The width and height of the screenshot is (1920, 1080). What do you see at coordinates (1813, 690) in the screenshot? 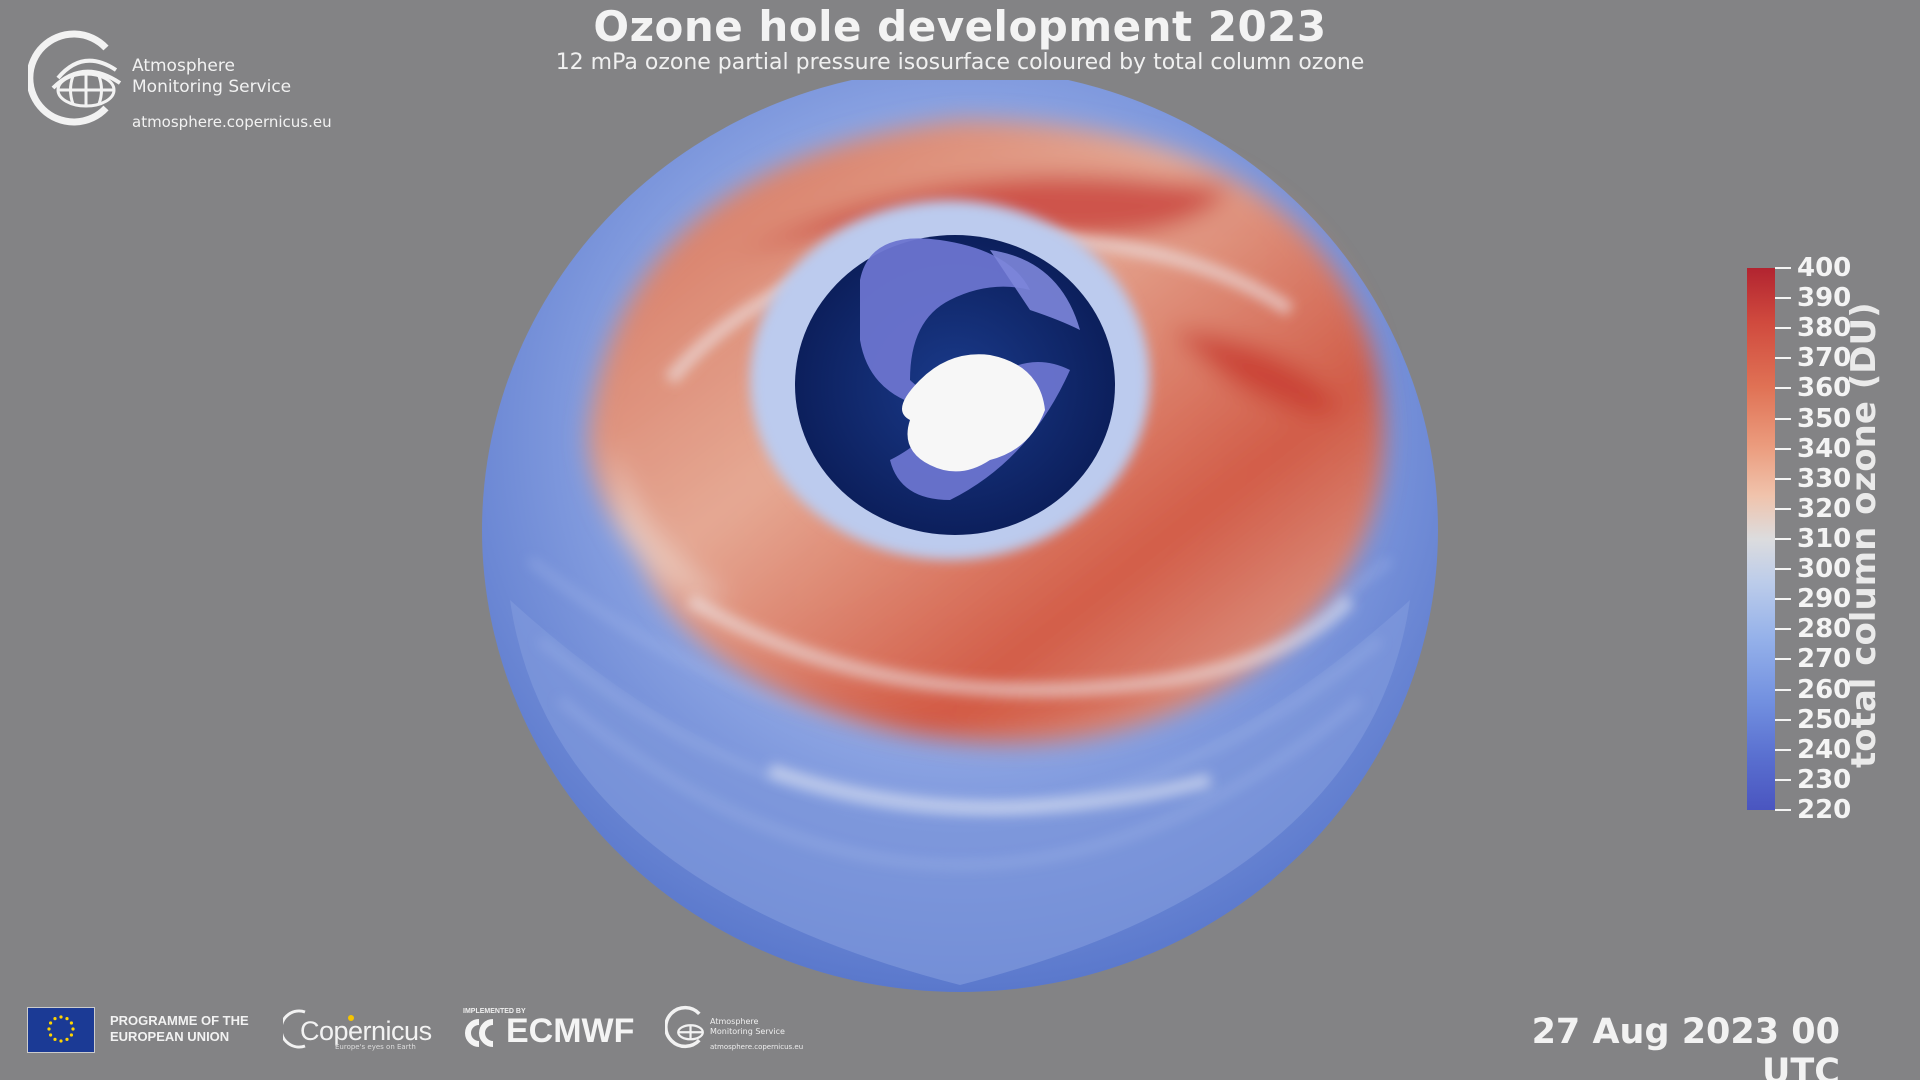
I see `colorbar-tick: 260` at bounding box center [1813, 690].